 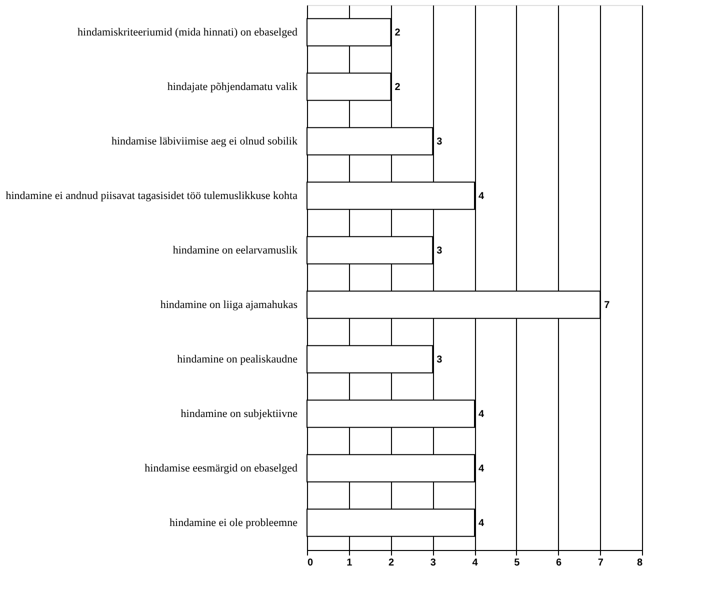 I want to click on x-tick-label: 8, so click(x=639, y=563).